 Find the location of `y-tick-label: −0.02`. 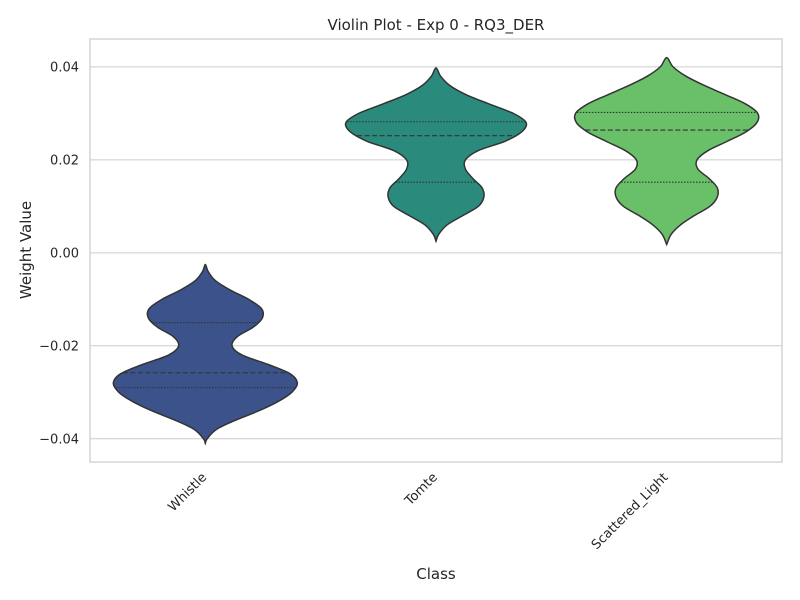

y-tick-label: −0.02 is located at coordinates (59, 346).